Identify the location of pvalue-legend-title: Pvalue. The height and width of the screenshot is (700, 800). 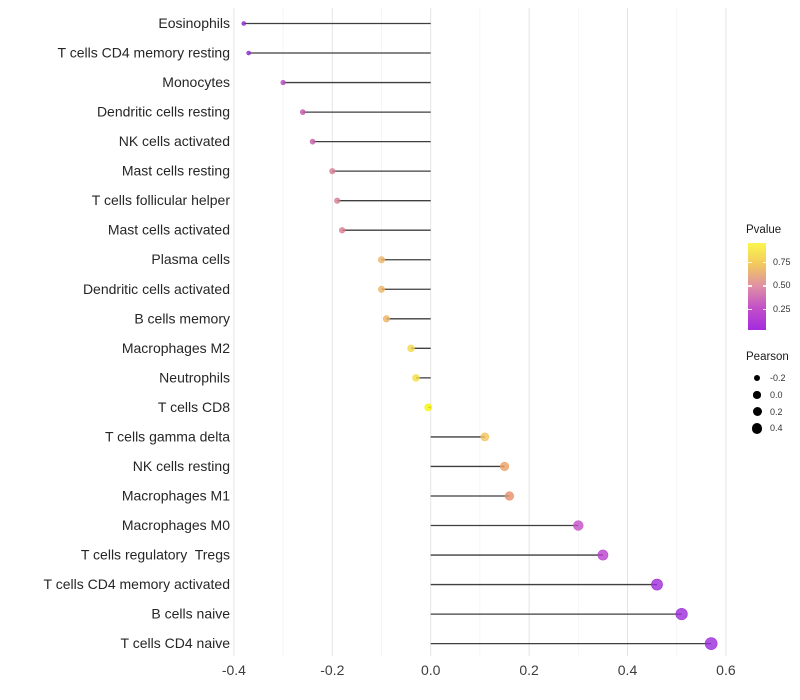
(764, 230).